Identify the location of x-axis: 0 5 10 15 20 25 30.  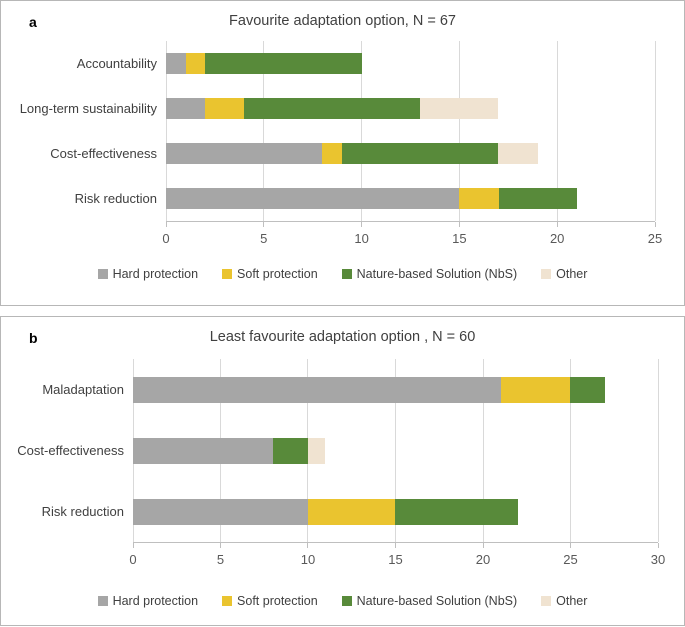
(397, 557).